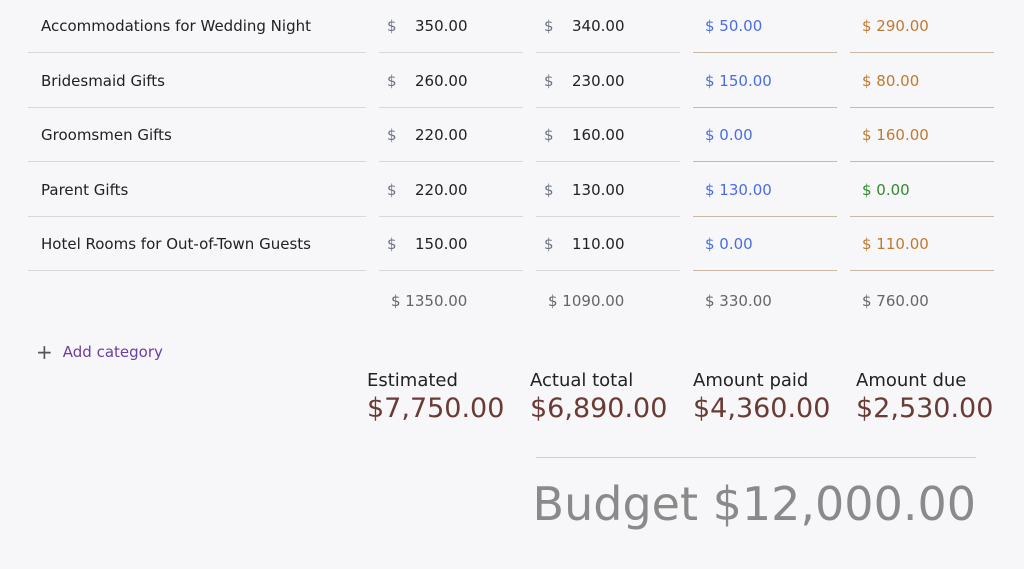  I want to click on total-estimated: $ 1350.00, so click(429, 301).